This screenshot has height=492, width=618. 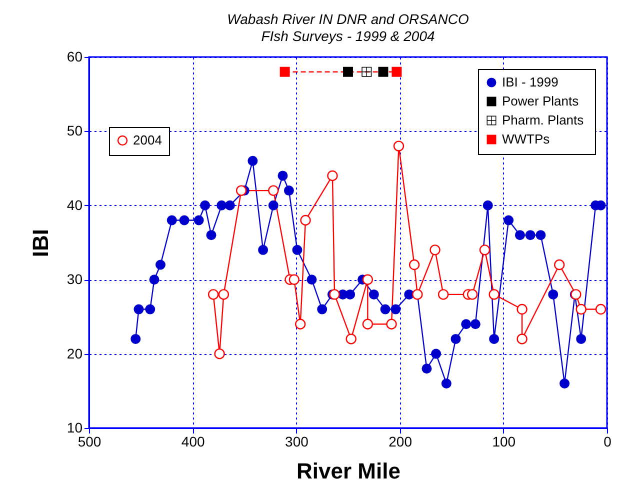 I want to click on x-tick-label: 300, so click(x=297, y=442).